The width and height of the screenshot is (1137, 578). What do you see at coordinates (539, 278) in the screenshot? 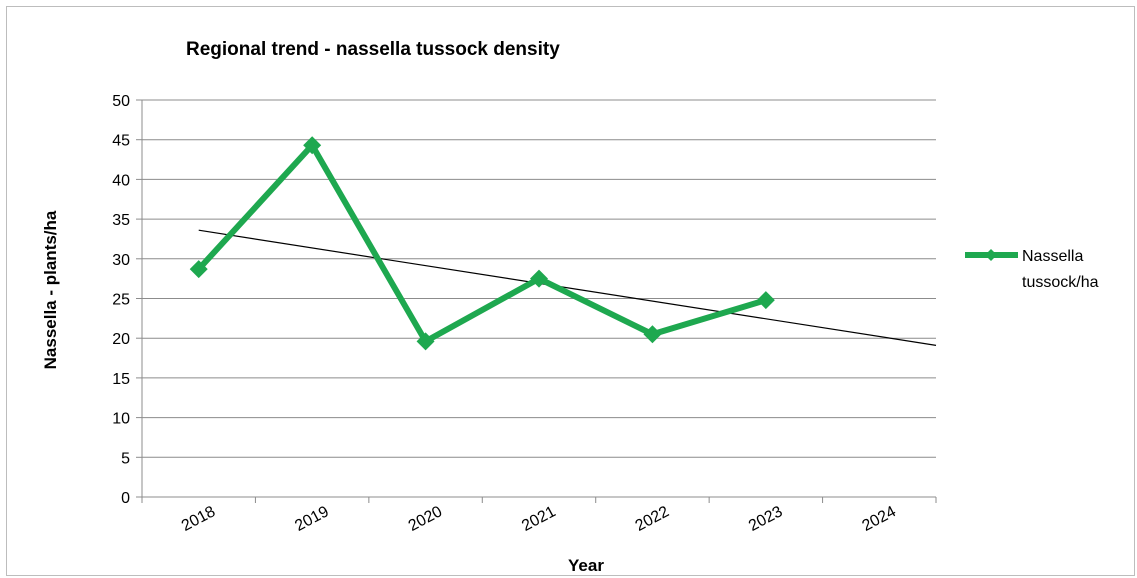
I see `data-point-2021` at bounding box center [539, 278].